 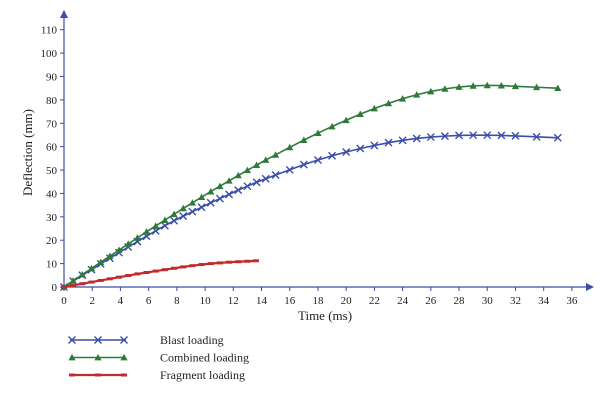 What do you see at coordinates (590, 287) in the screenshot?
I see `x-axis-arrow` at bounding box center [590, 287].